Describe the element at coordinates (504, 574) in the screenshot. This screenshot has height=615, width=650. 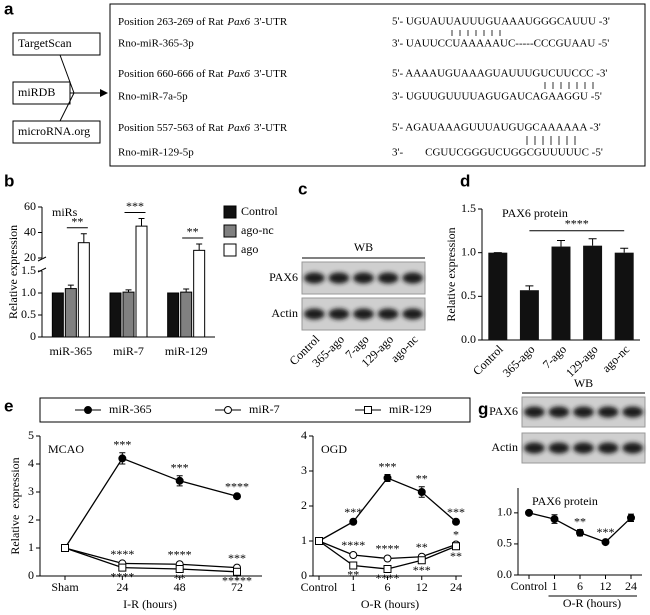
I see `y-tick-label: 0.0` at that location.